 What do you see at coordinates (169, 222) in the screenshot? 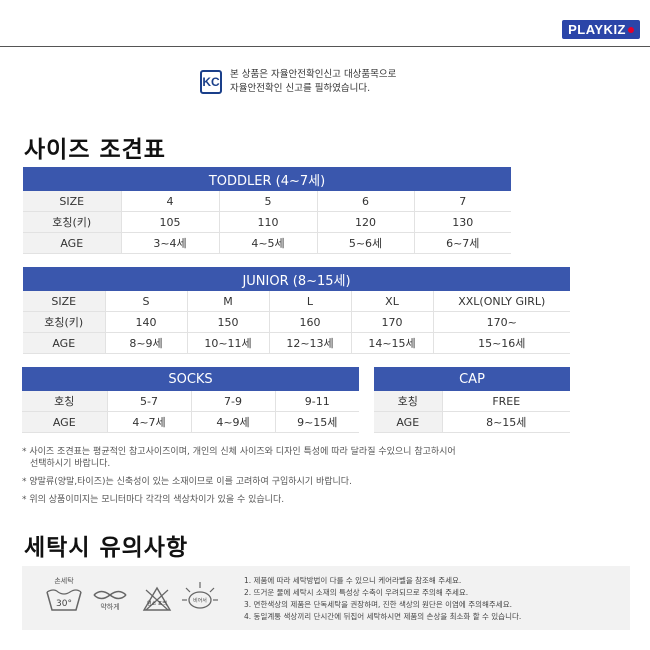
I see `cell: 105` at bounding box center [169, 222].